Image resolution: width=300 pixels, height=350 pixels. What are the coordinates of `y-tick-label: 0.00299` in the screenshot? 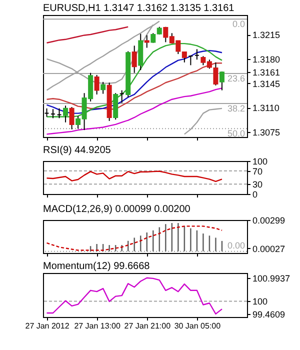 It's located at (269, 221).